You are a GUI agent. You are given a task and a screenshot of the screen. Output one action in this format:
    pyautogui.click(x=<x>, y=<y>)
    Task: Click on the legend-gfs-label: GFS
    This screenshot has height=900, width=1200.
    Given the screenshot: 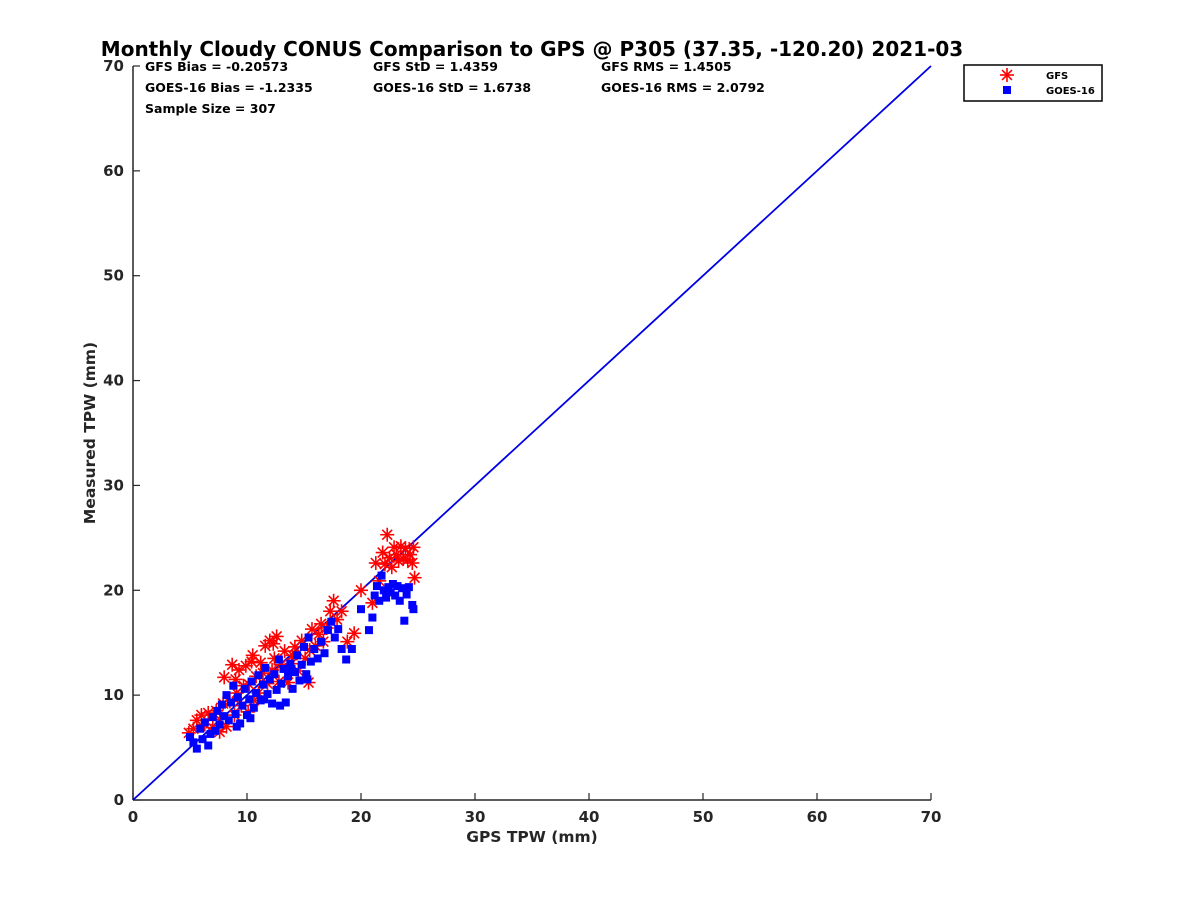 What is the action you would take?
    pyautogui.click(x=1057, y=76)
    